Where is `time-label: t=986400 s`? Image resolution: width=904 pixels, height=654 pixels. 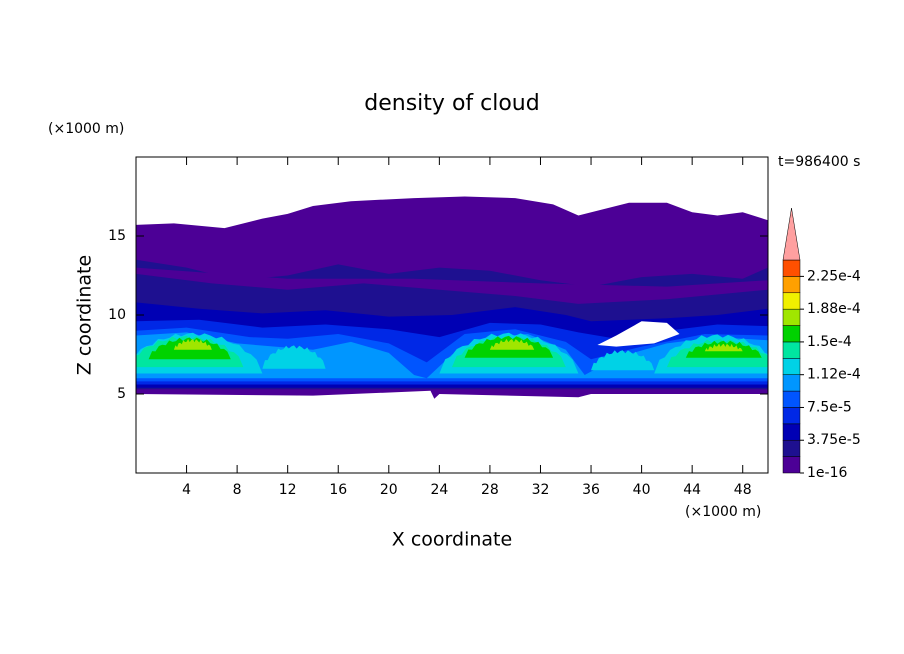
time-label: t=986400 s is located at coordinates (819, 162).